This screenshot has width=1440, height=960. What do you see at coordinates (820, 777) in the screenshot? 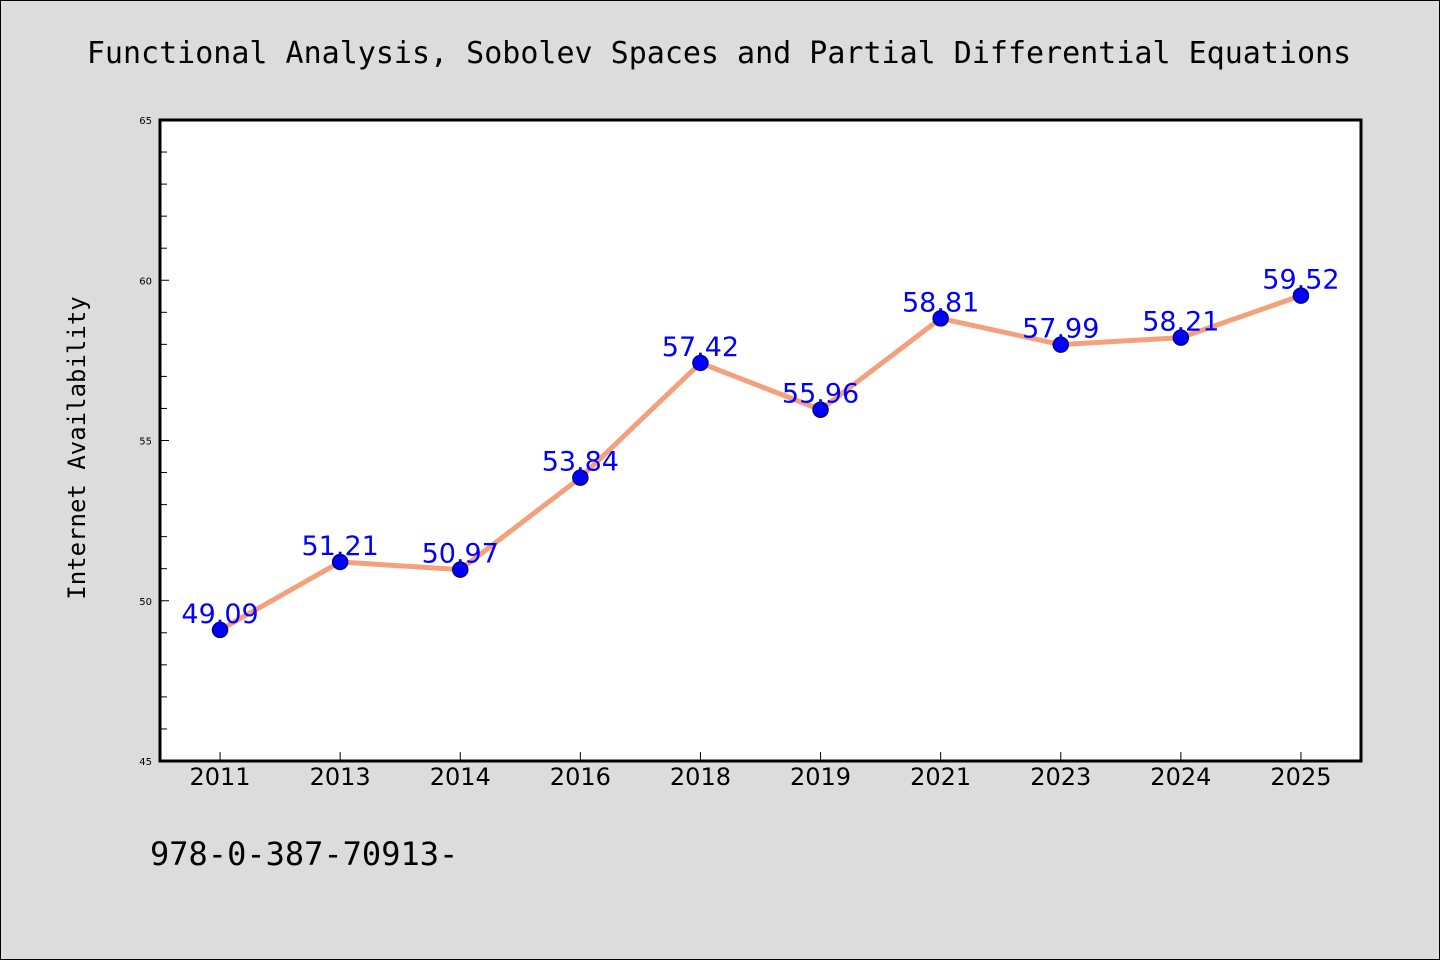
I see `x-tick-label: 2019` at bounding box center [820, 777].